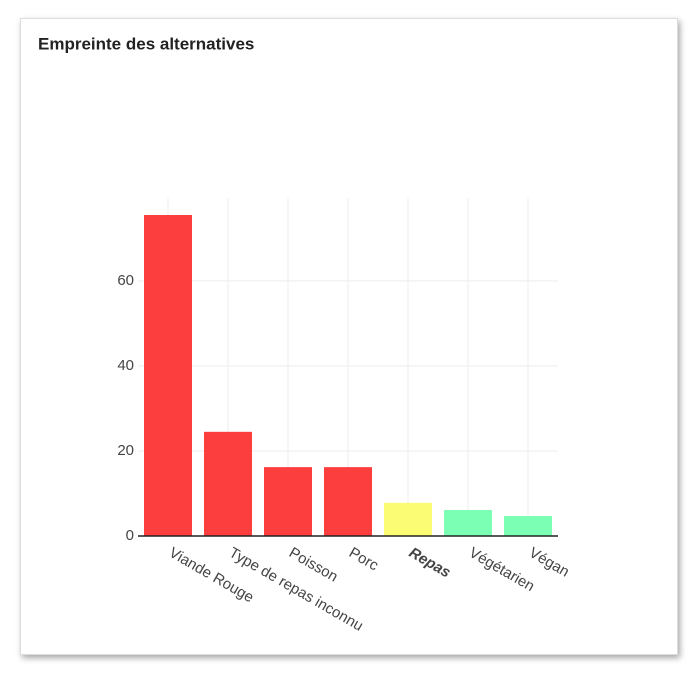  What do you see at coordinates (501, 569) in the screenshot?
I see `x-tick-label: Végétarien` at bounding box center [501, 569].